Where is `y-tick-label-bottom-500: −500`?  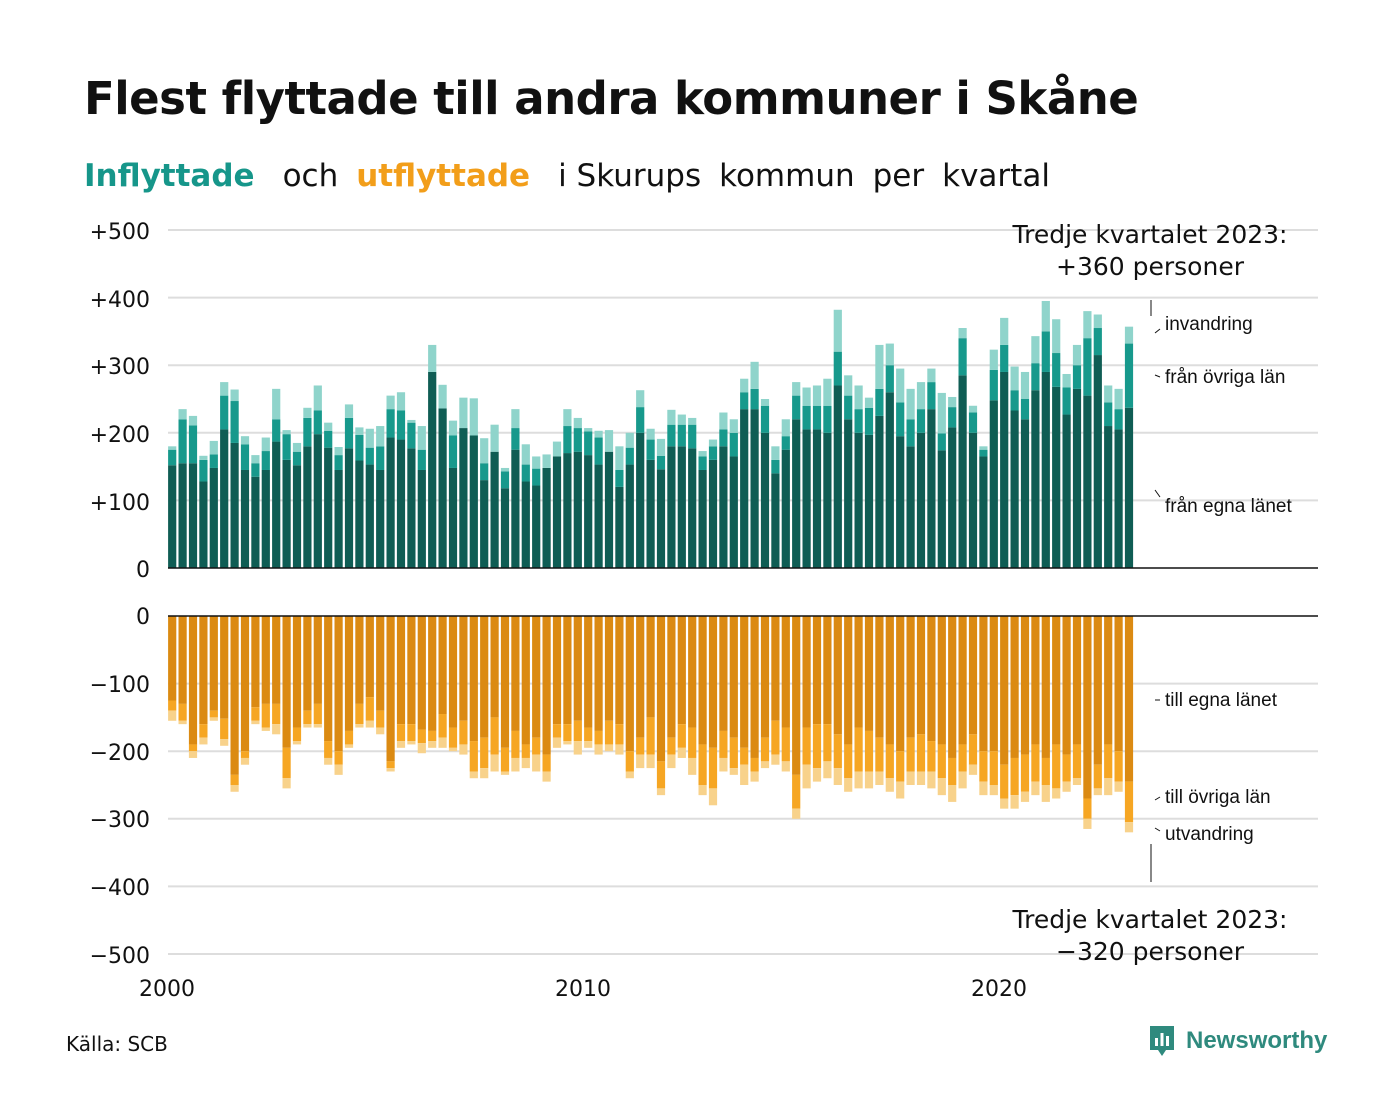
y-tick-label-bottom-500: −500 is located at coordinates (120, 956).